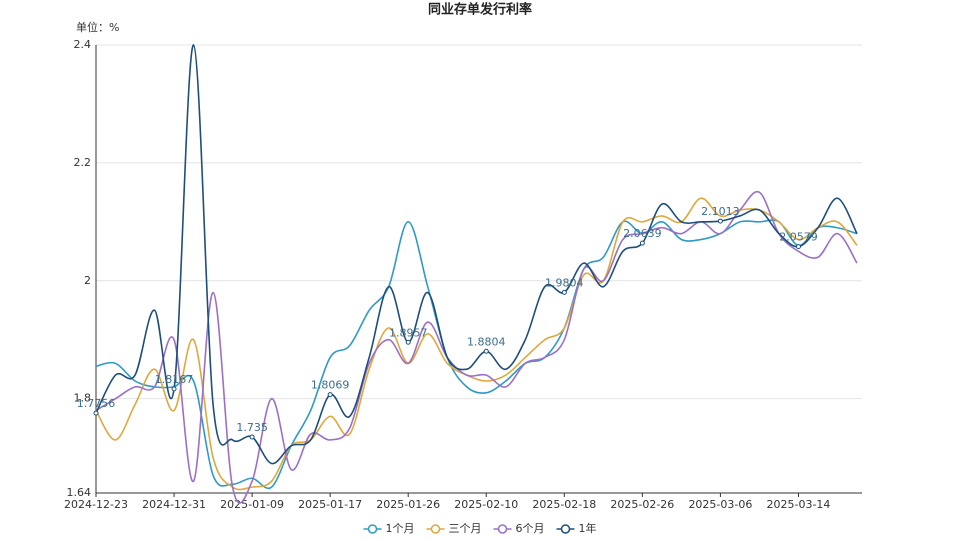 The width and height of the screenshot is (959, 539). I want to click on value-label: 1.8957, so click(408, 332).